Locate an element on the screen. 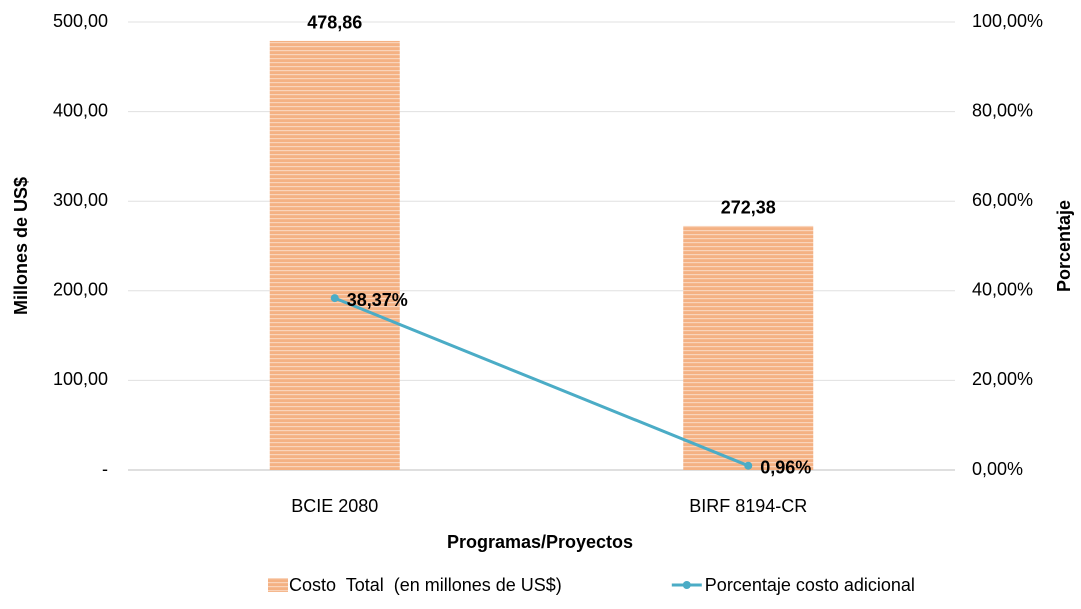 The height and width of the screenshot is (609, 1081). y-tick-label: - is located at coordinates (105, 469).